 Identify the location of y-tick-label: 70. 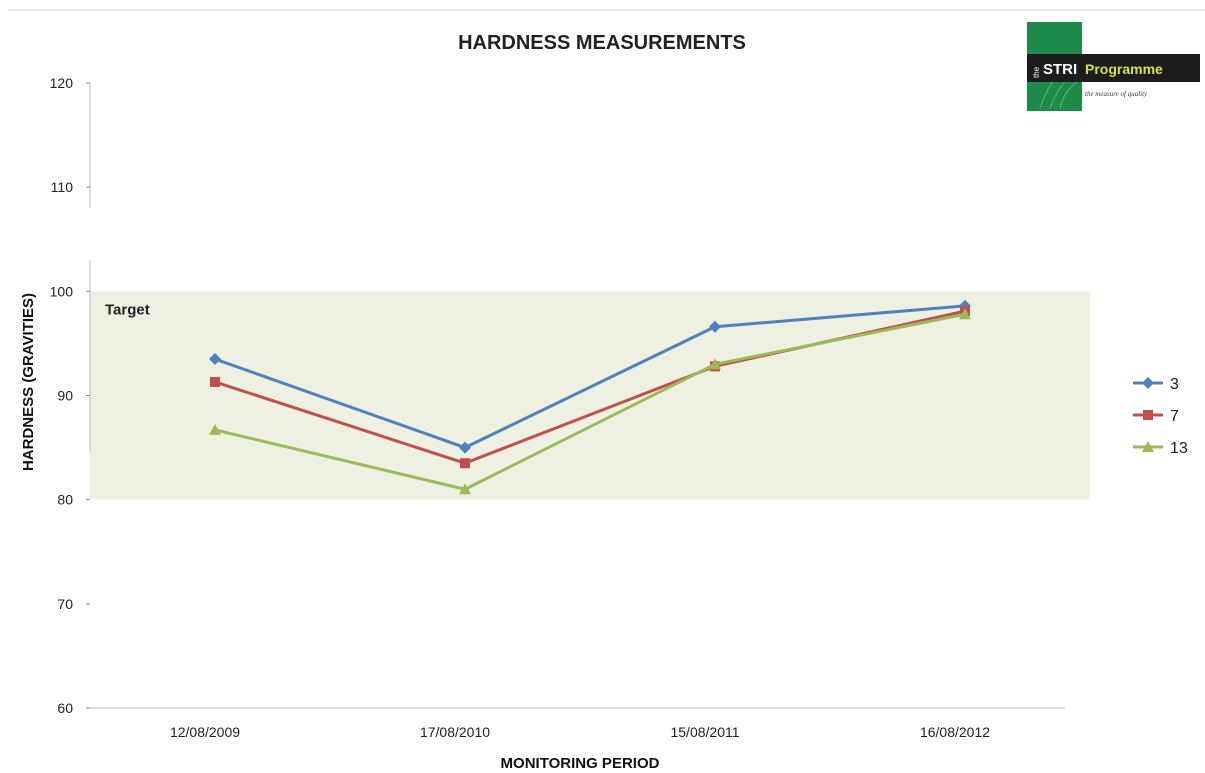
(65, 604).